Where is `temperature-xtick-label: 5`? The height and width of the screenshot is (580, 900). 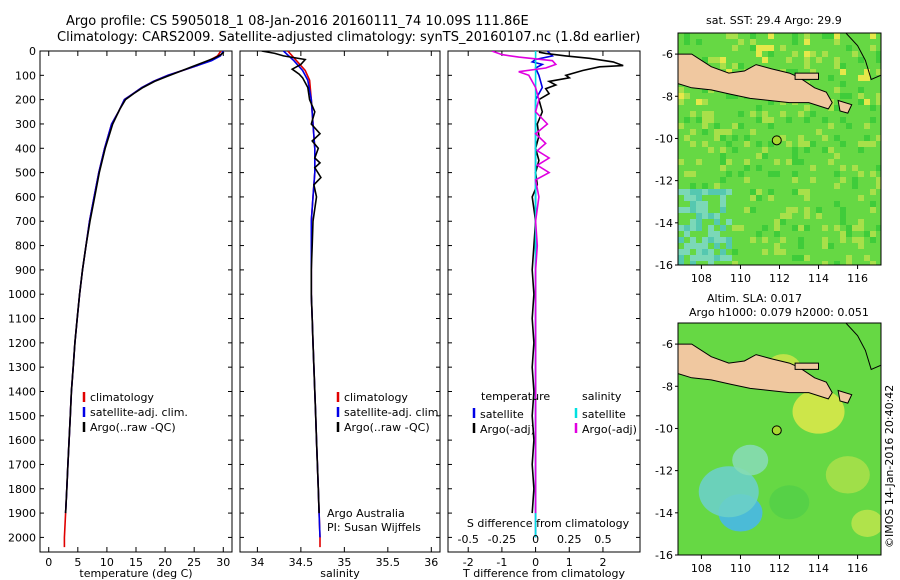 temperature-xtick-label: 5 is located at coordinates (77, 562).